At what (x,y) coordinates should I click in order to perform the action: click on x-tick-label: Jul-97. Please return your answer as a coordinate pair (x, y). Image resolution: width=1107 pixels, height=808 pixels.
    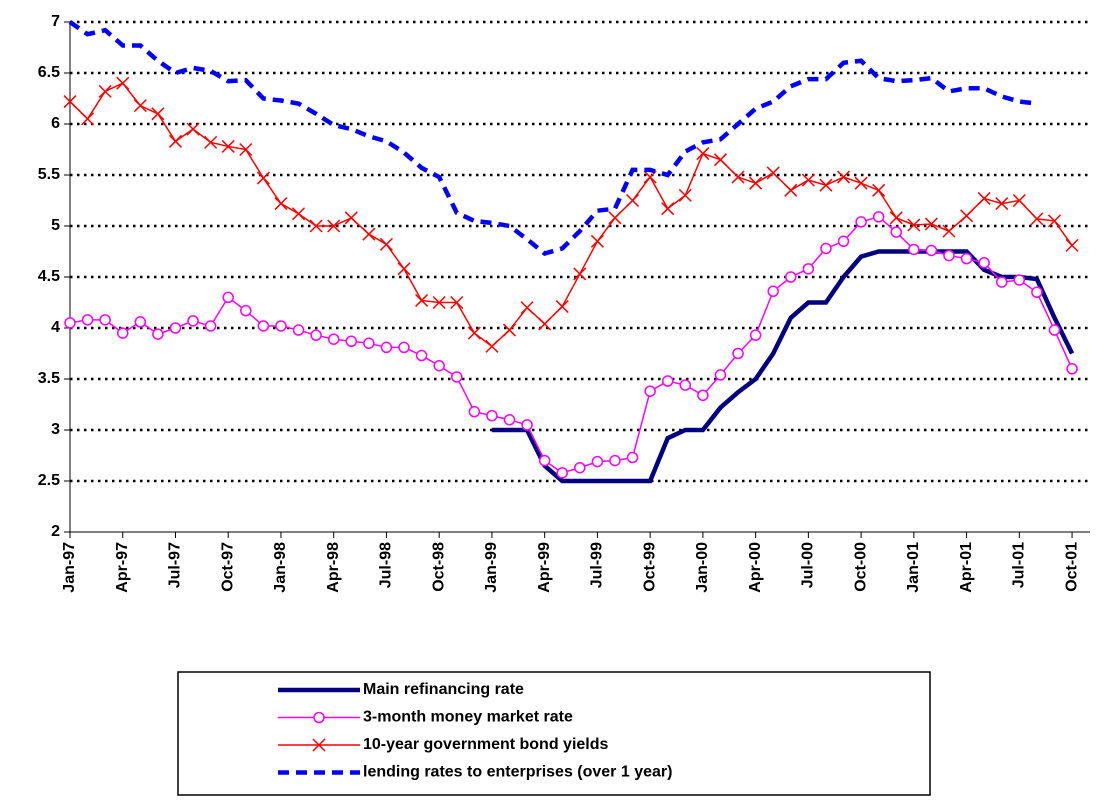
    Looking at the image, I should click on (175, 565).